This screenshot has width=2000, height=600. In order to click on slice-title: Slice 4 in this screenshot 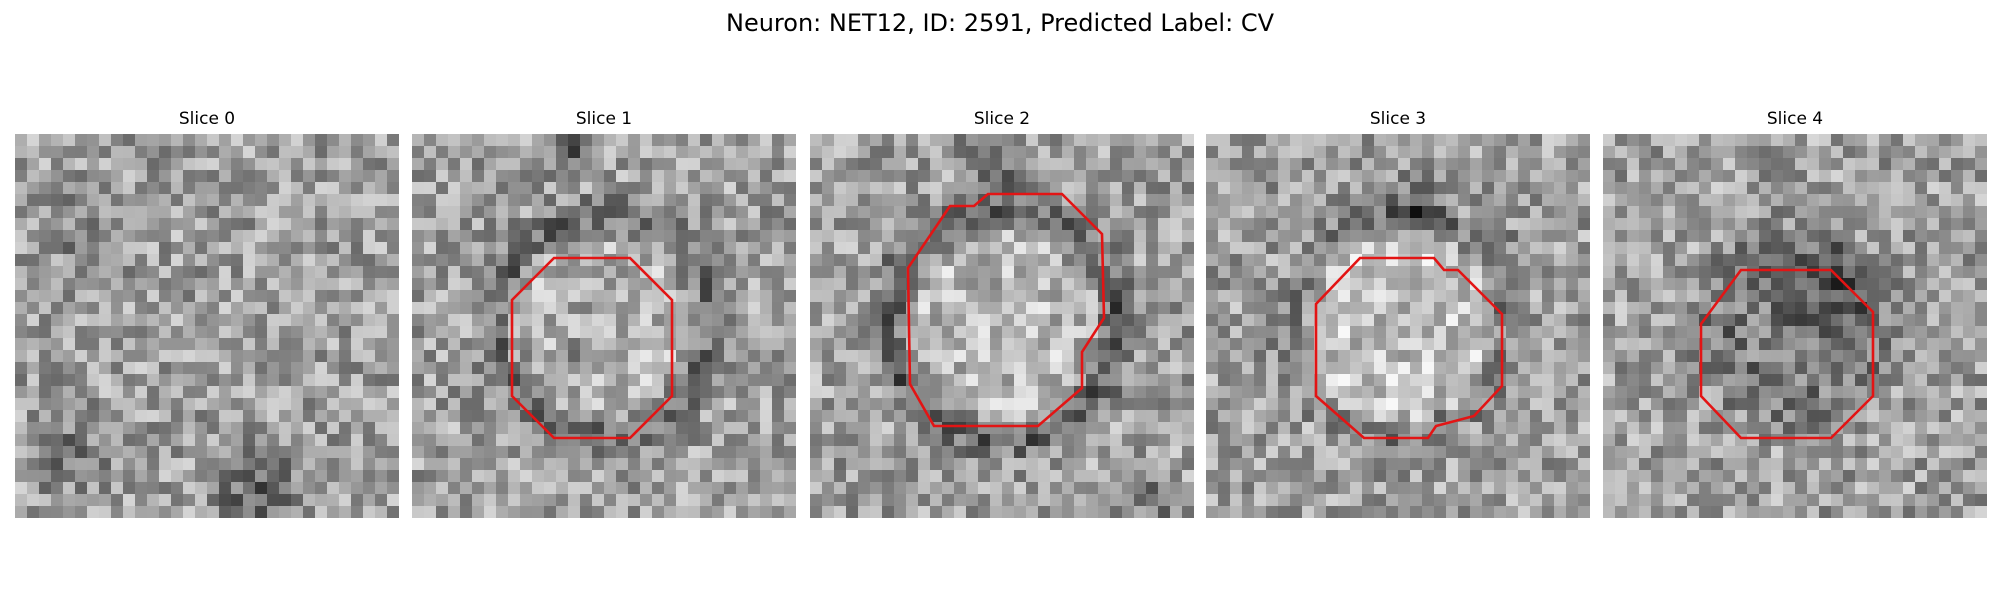, I will do `click(1795, 119)`.